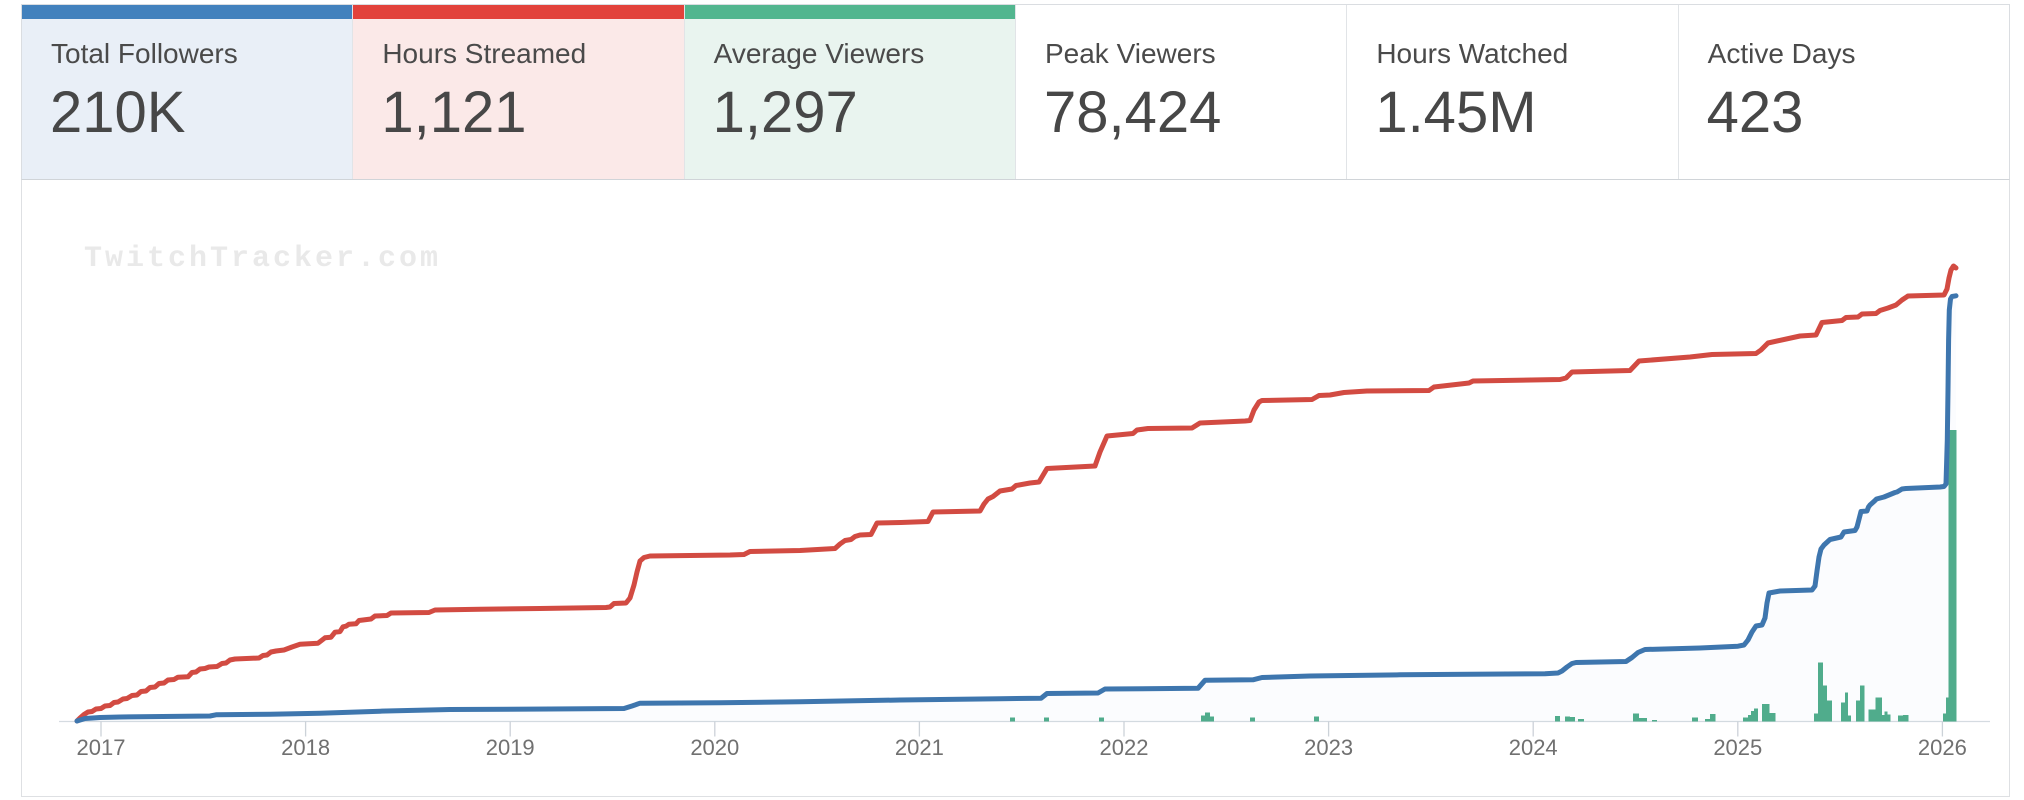  Describe the element at coordinates (919, 747) in the screenshot. I see `svg-text: 2021` at that location.